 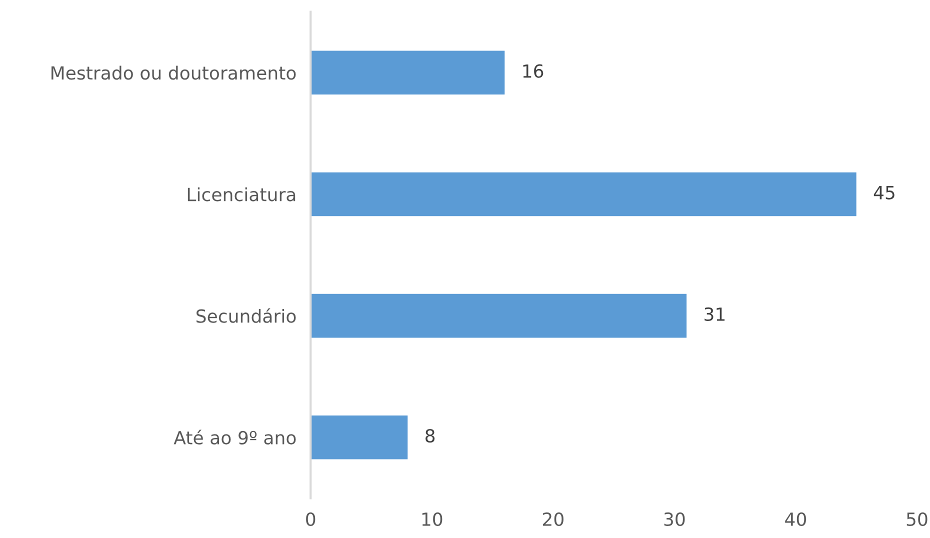 I want to click on y-tick-label: Secundário, so click(x=246, y=315).